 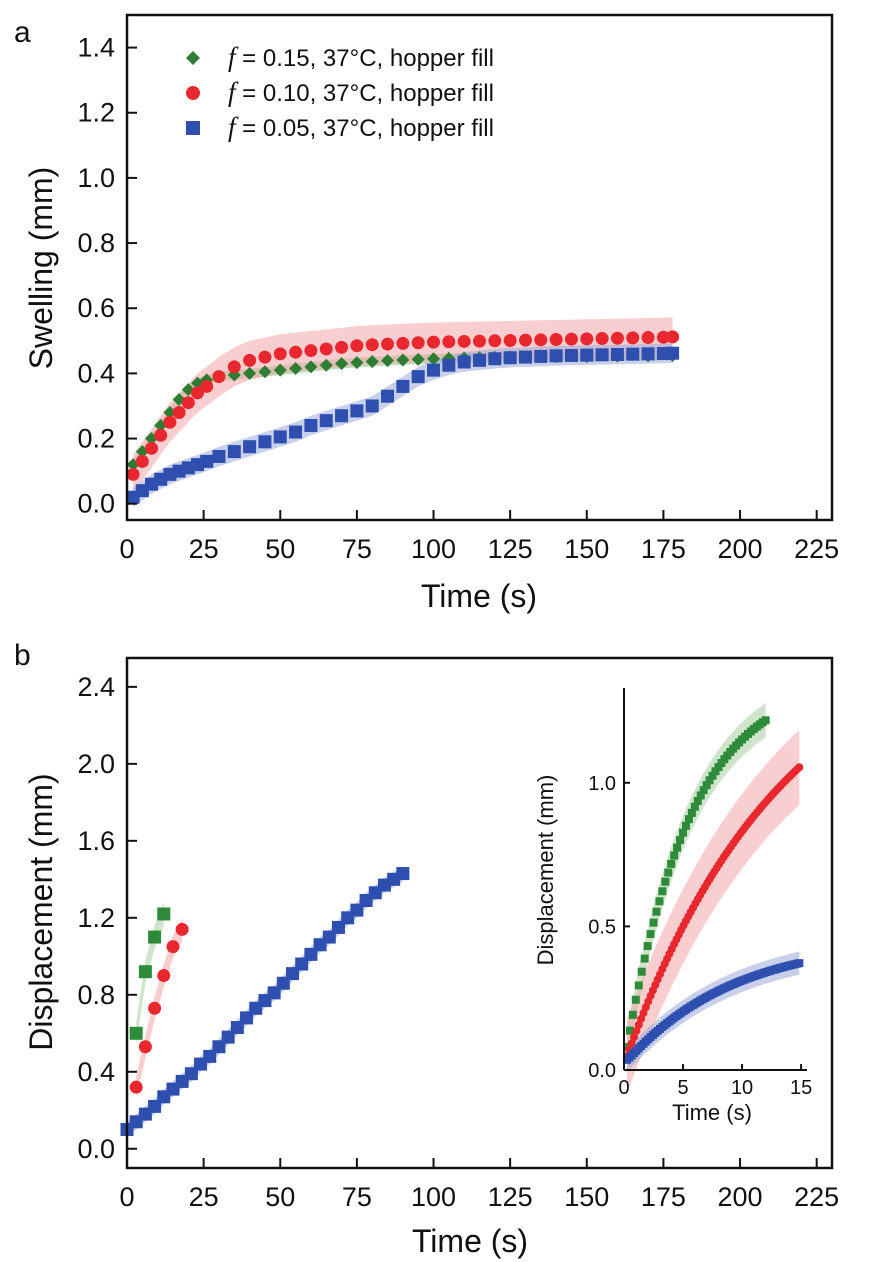 I want to click on inset-x-tick-label: 15, so click(x=801, y=1088).